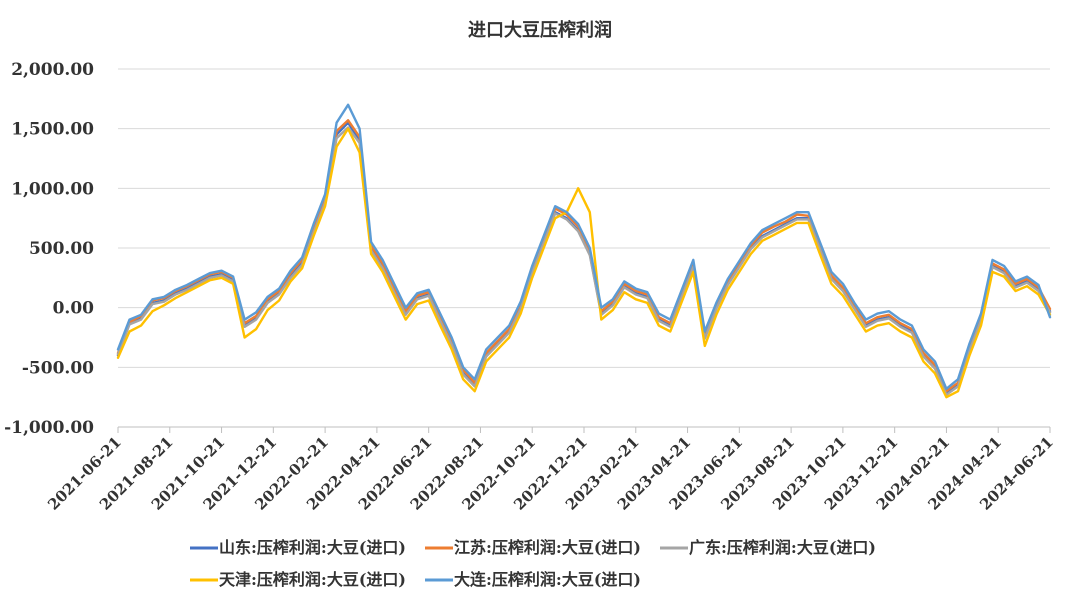 Image resolution: width=1080 pixels, height=612 pixels. I want to click on legend-label-3: 广东:压榨利润:大豆(进口), so click(782, 547).